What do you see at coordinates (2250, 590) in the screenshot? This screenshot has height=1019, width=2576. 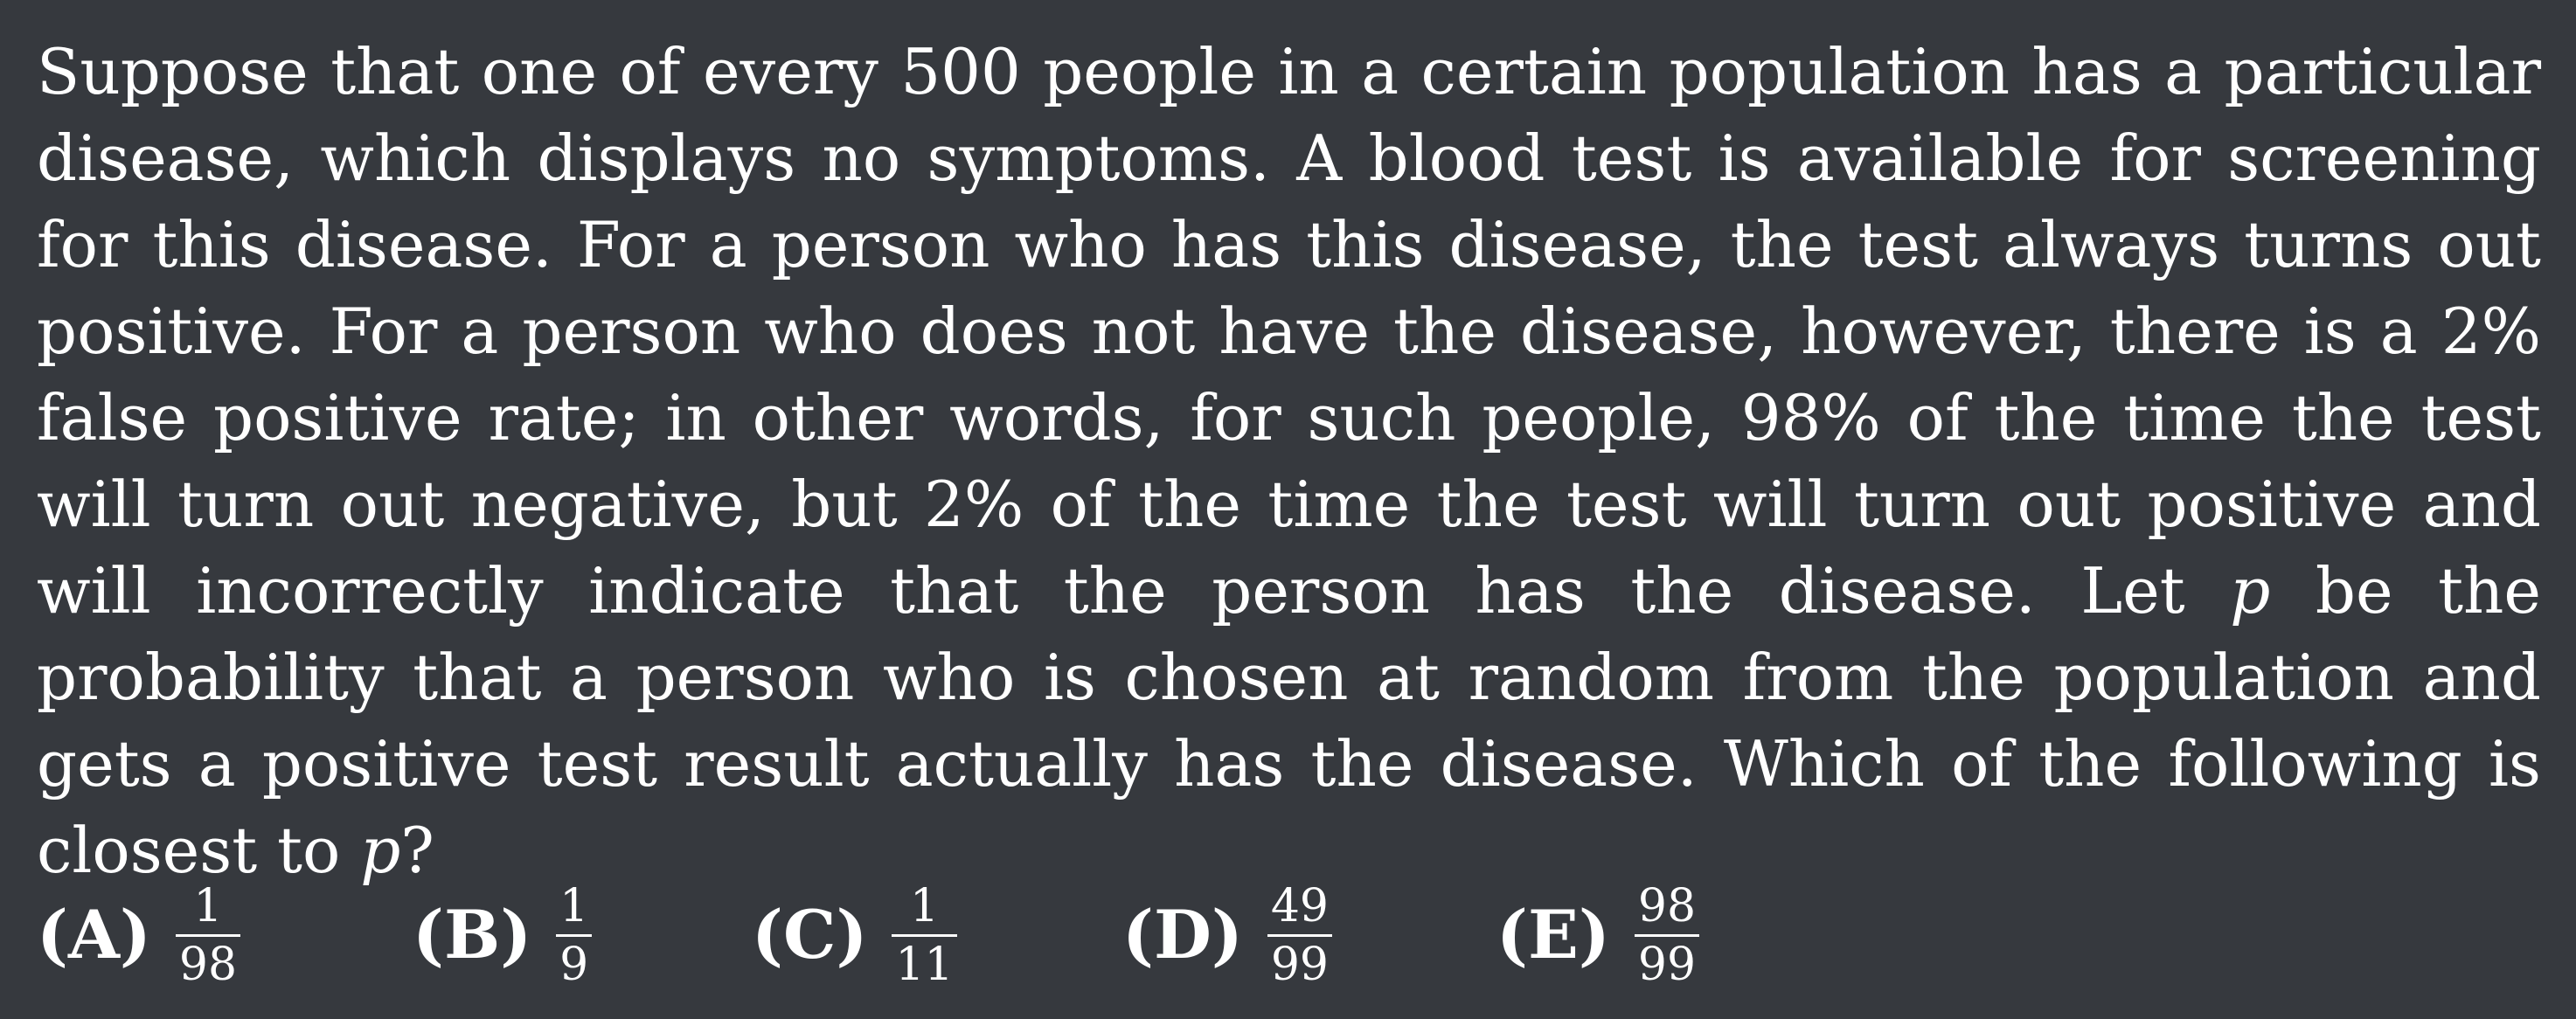 I see `variable-p: p` at bounding box center [2250, 590].